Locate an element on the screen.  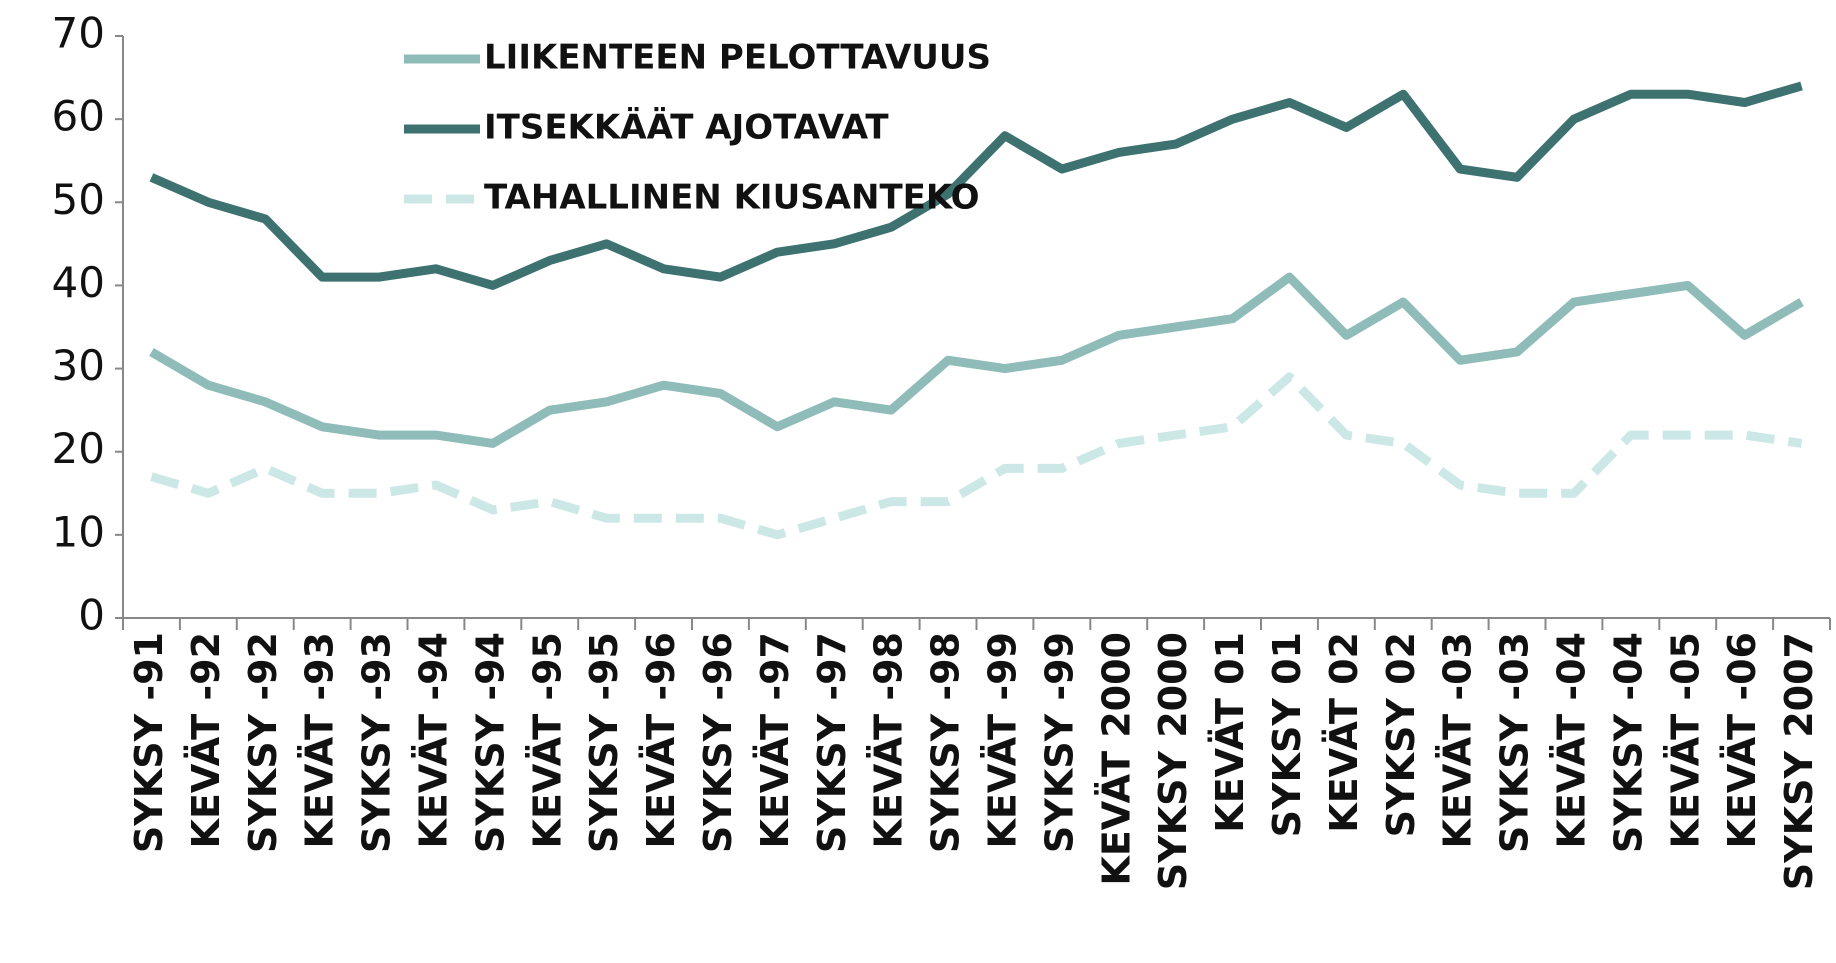
x-tick-label: KEVÄT -93 is located at coordinates (320, 740).